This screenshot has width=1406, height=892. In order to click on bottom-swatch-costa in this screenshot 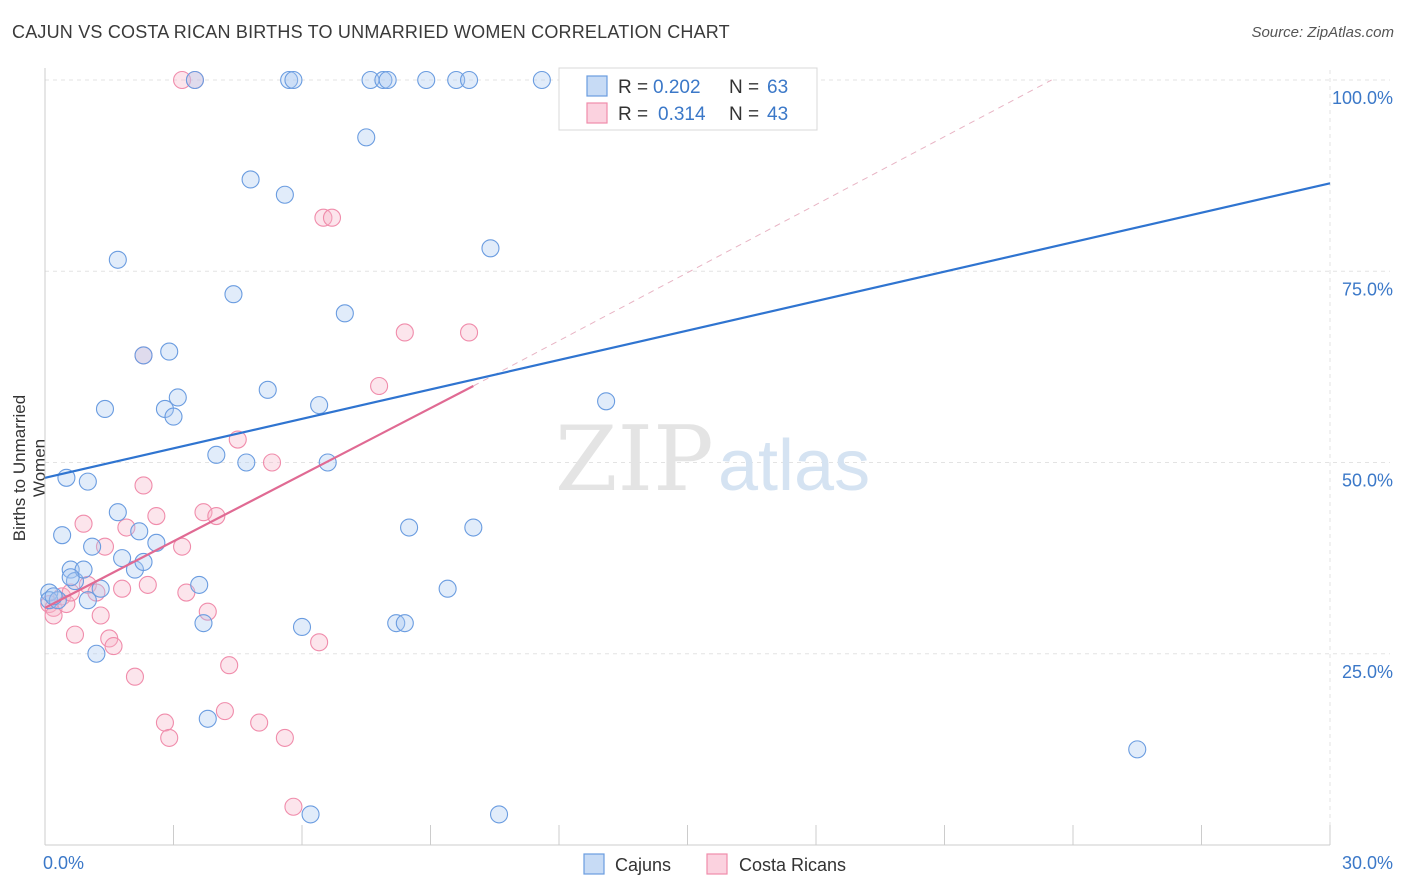, I will do `click(717, 864)`.